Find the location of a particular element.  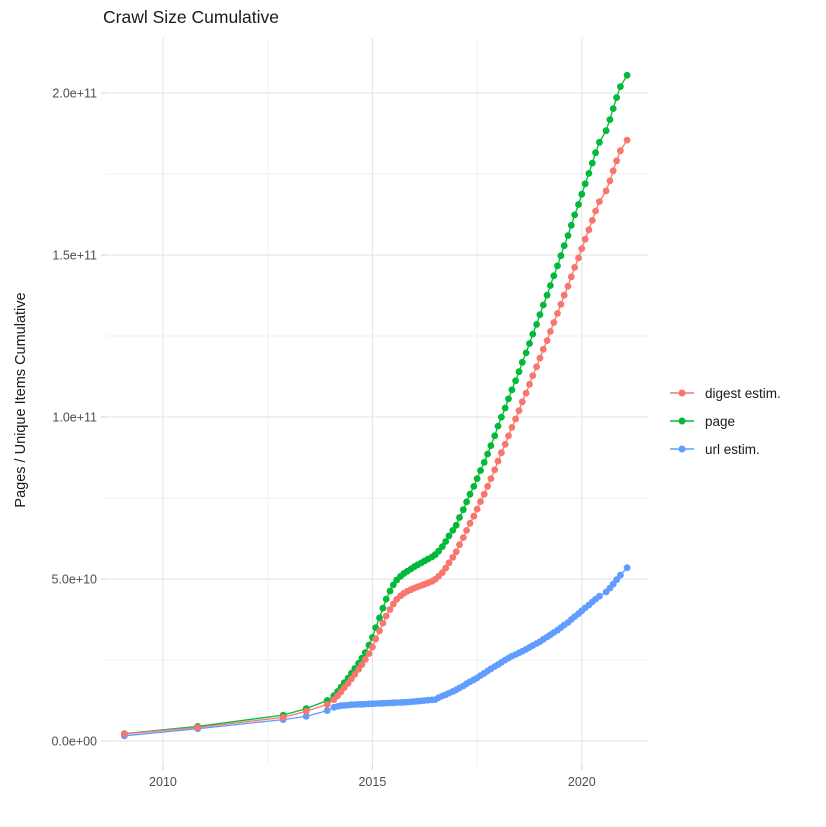

svg-text: 5.0e+10 is located at coordinates (74, 580).